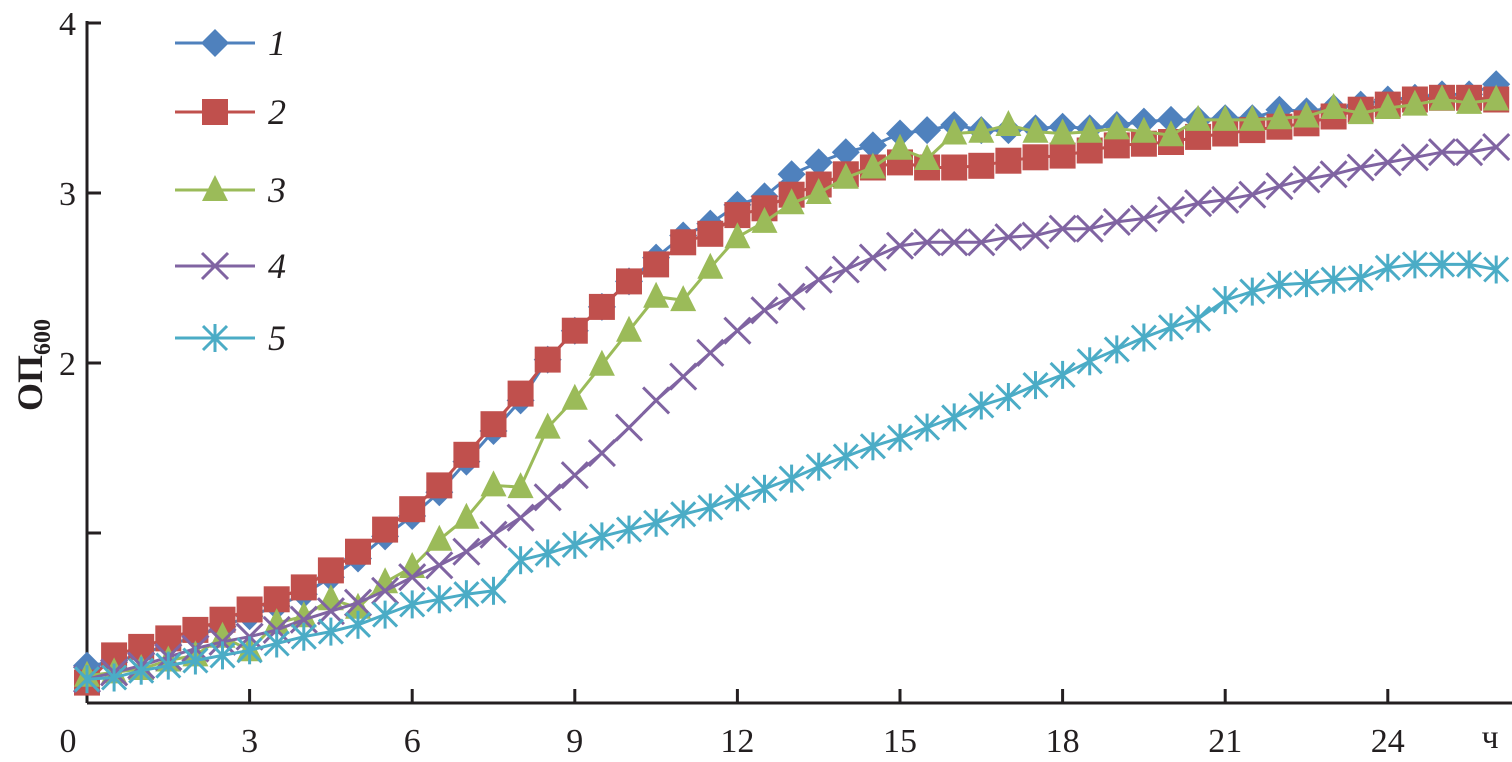  Describe the element at coordinates (230, 190) in the screenshot. I see `legend-item-3: 3` at that location.